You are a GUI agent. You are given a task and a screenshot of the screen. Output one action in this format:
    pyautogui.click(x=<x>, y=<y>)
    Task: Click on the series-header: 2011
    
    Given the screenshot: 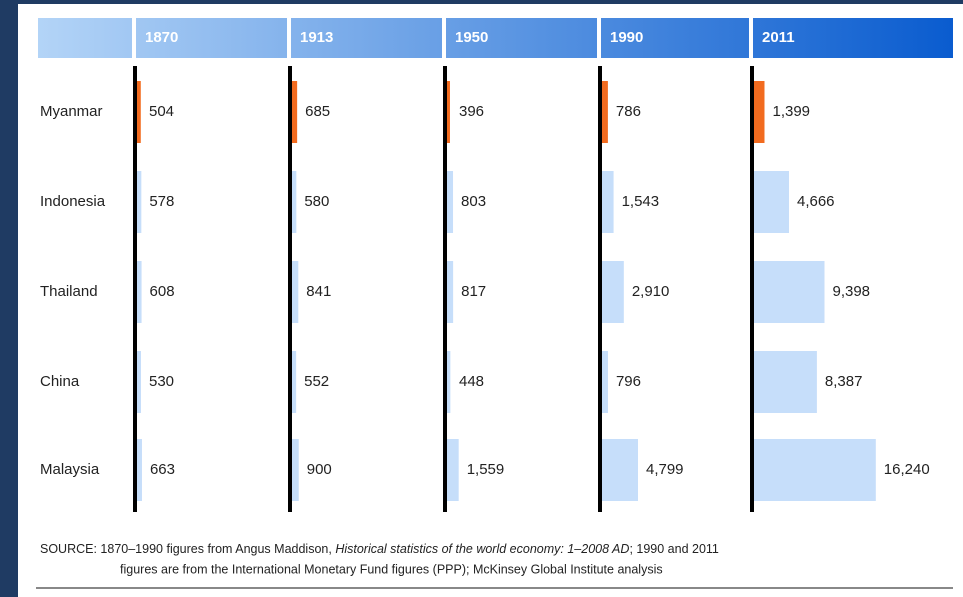 What is the action you would take?
    pyautogui.click(x=778, y=37)
    